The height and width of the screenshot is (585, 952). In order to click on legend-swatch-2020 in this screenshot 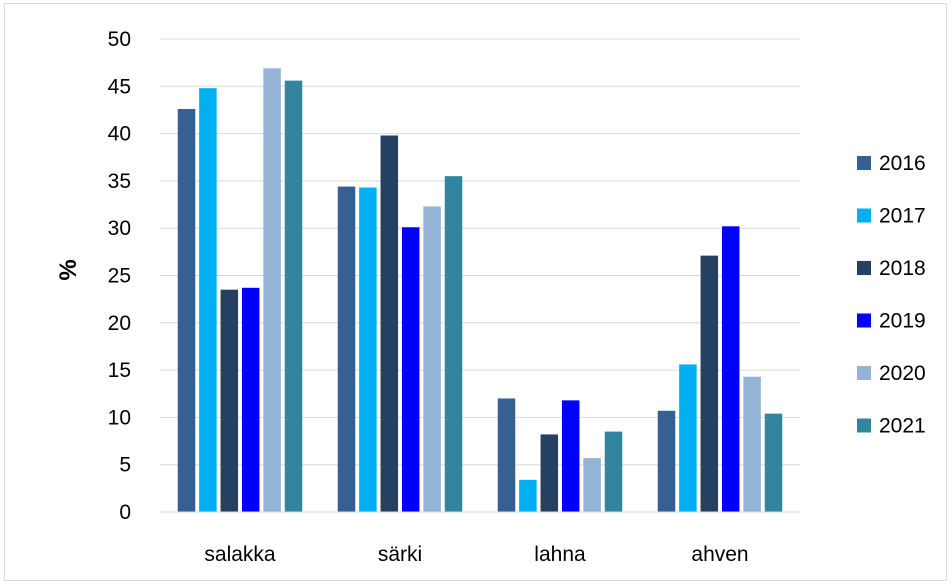, I will do `click(864, 373)`.